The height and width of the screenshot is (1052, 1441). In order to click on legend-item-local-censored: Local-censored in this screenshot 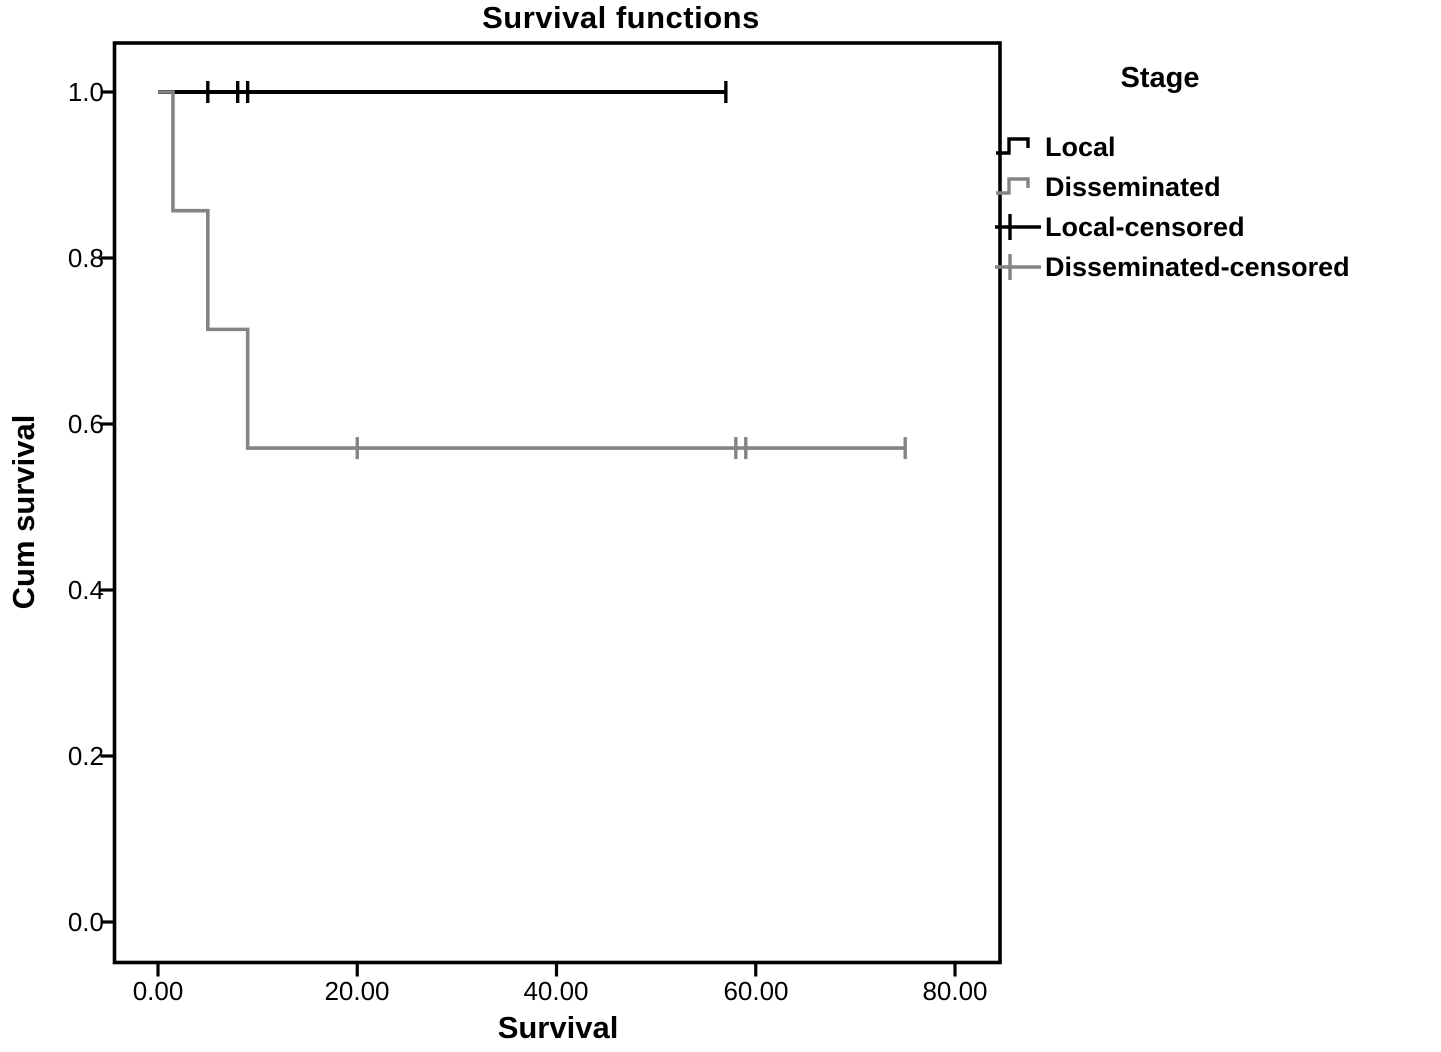, I will do `click(1172, 227)`.